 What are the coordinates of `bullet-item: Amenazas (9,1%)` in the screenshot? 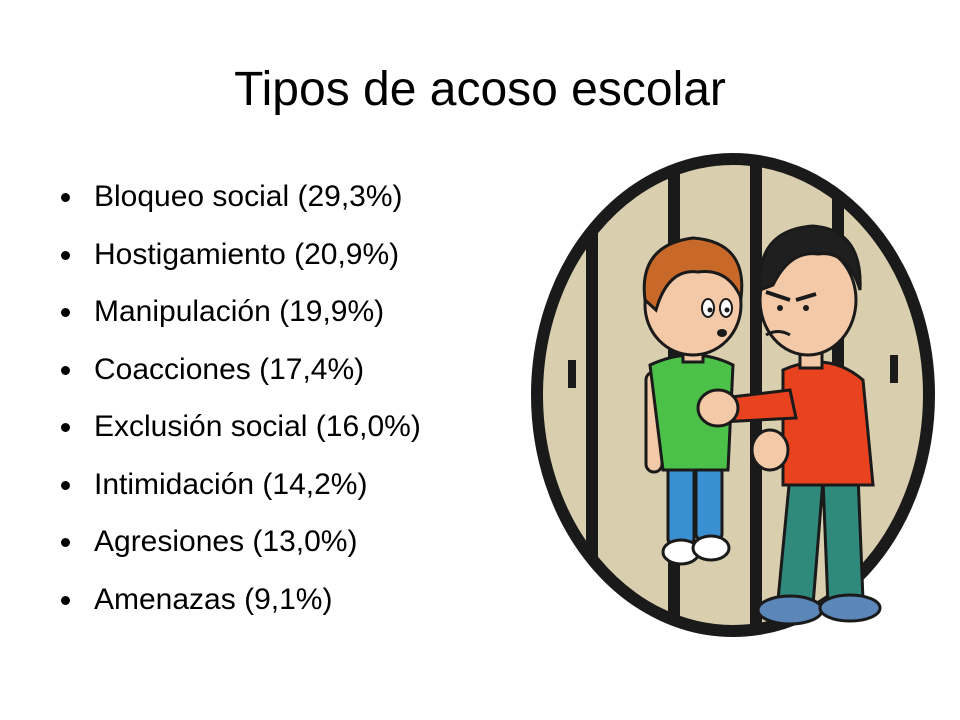 It's located at (291, 600).